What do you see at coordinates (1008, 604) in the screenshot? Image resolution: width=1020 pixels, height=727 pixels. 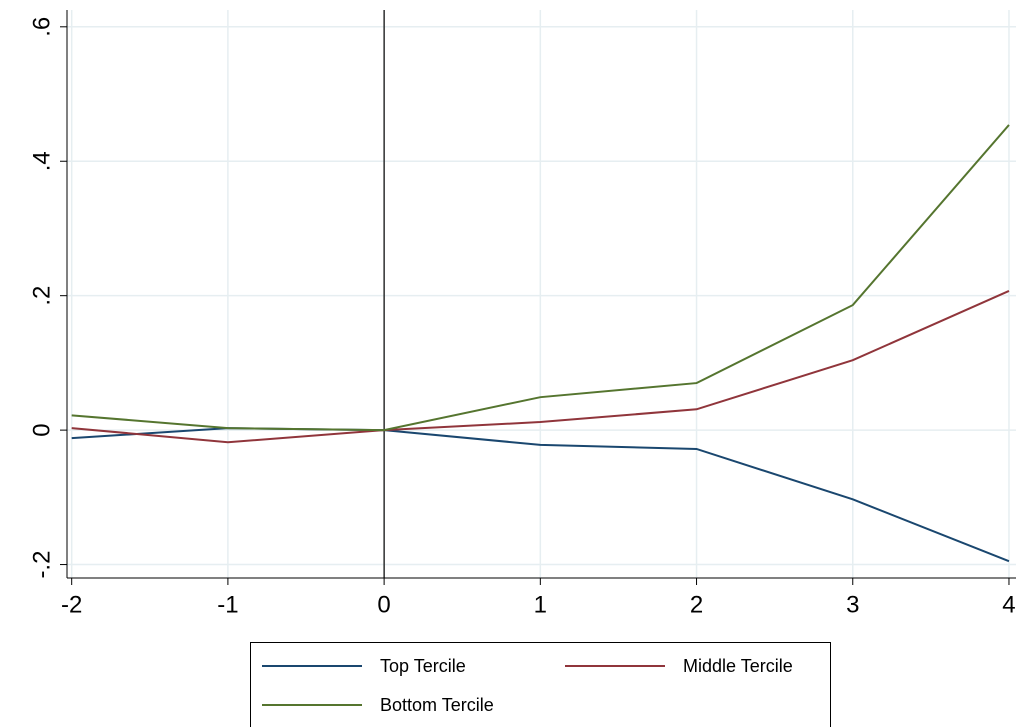 I see `x-tick-label: 4` at bounding box center [1008, 604].